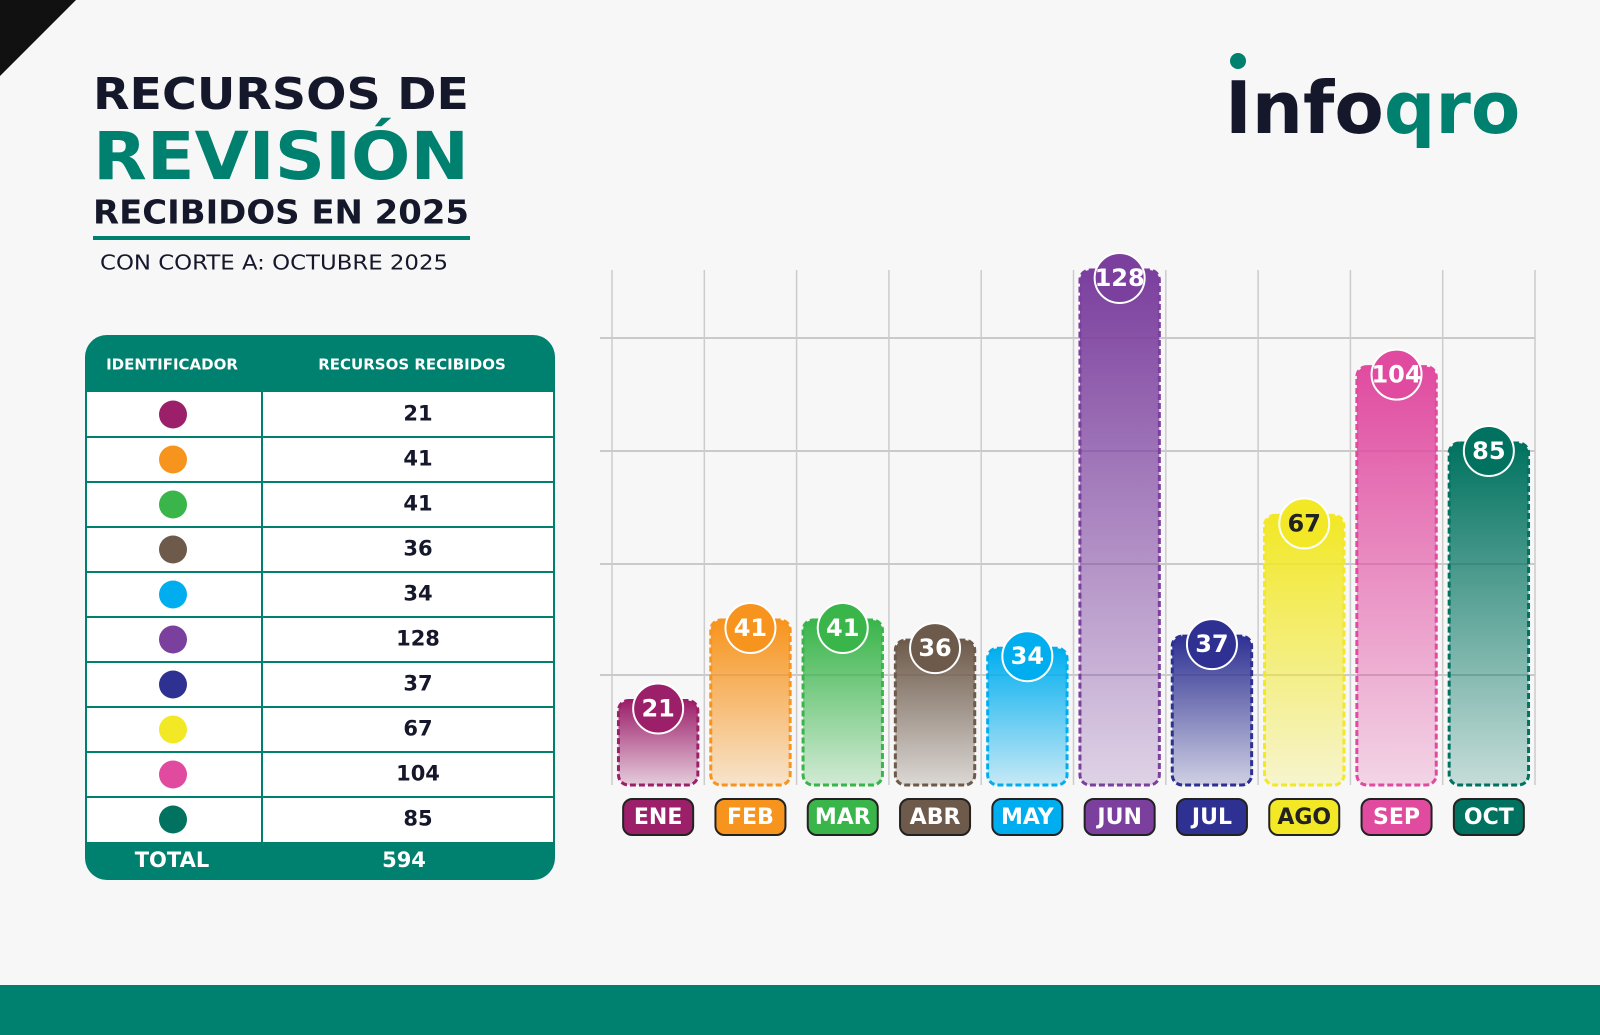 The image size is (1600, 1035). What do you see at coordinates (281, 94) in the screenshot?
I see `title-line: RECURSOS DE` at bounding box center [281, 94].